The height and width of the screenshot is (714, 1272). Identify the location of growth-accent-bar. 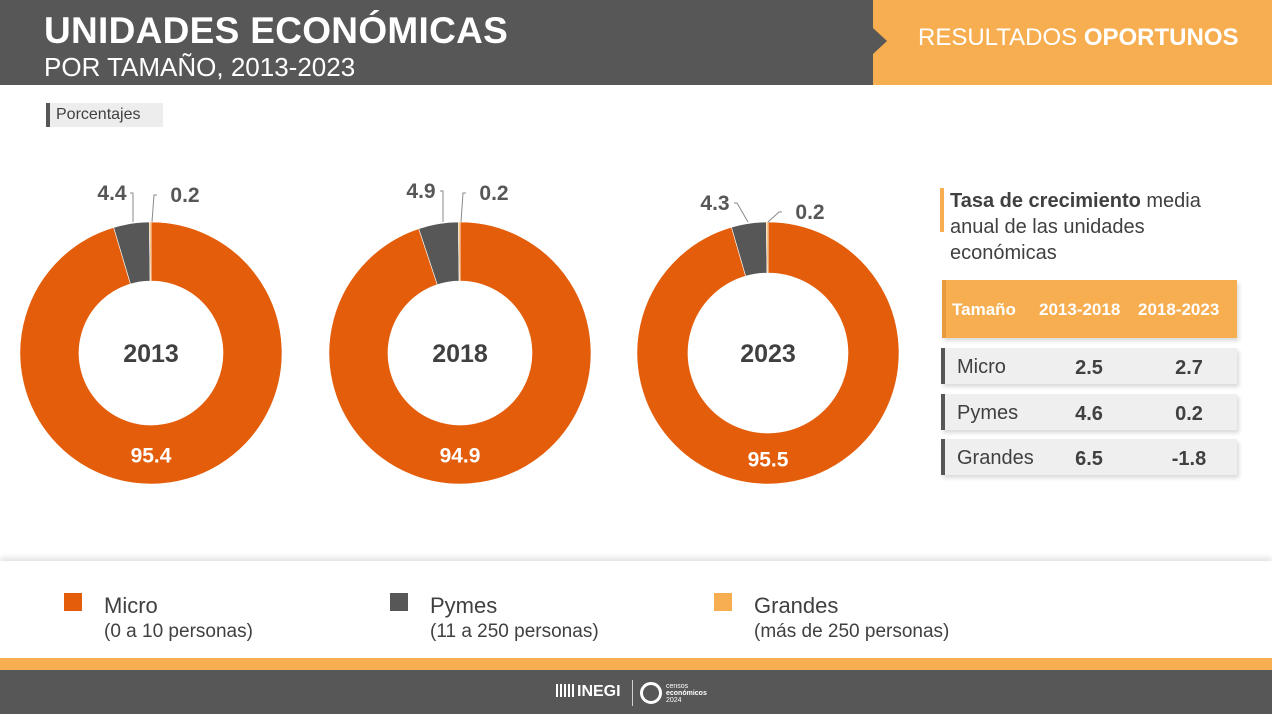
(942, 210).